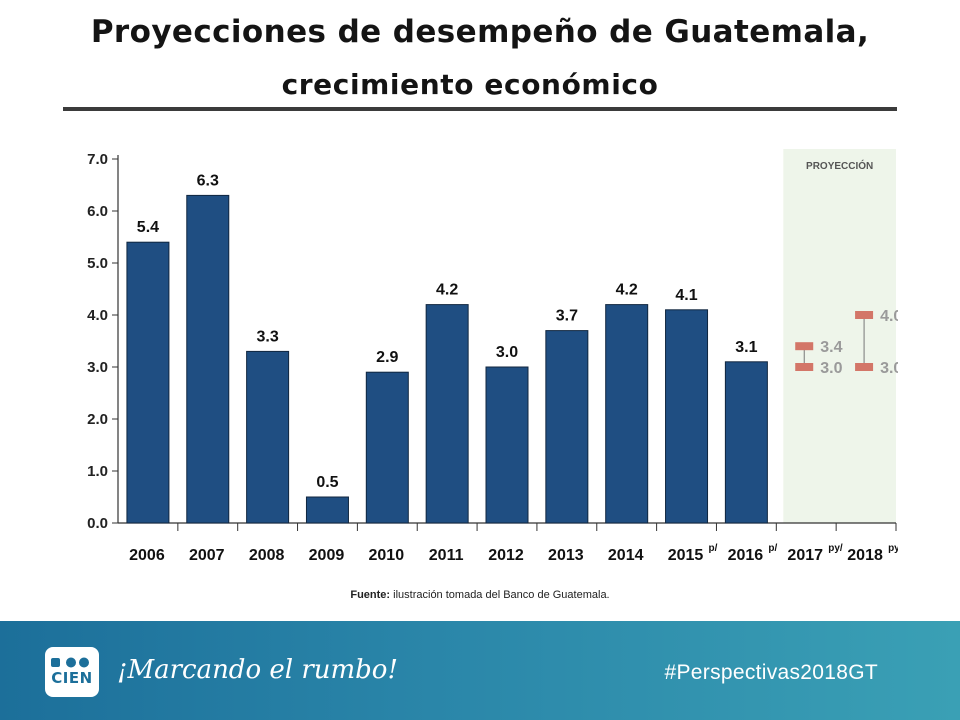 The height and width of the screenshot is (720, 960). I want to click on bar-2011, so click(447, 414).